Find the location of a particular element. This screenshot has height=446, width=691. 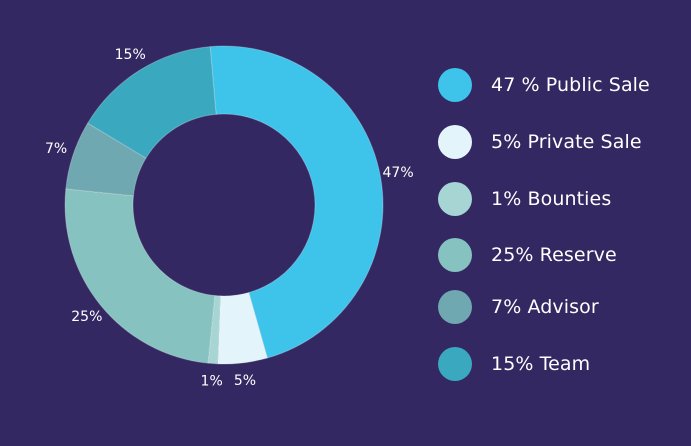

legend-label-private-sale: 5% Private Sale is located at coordinates (566, 142).